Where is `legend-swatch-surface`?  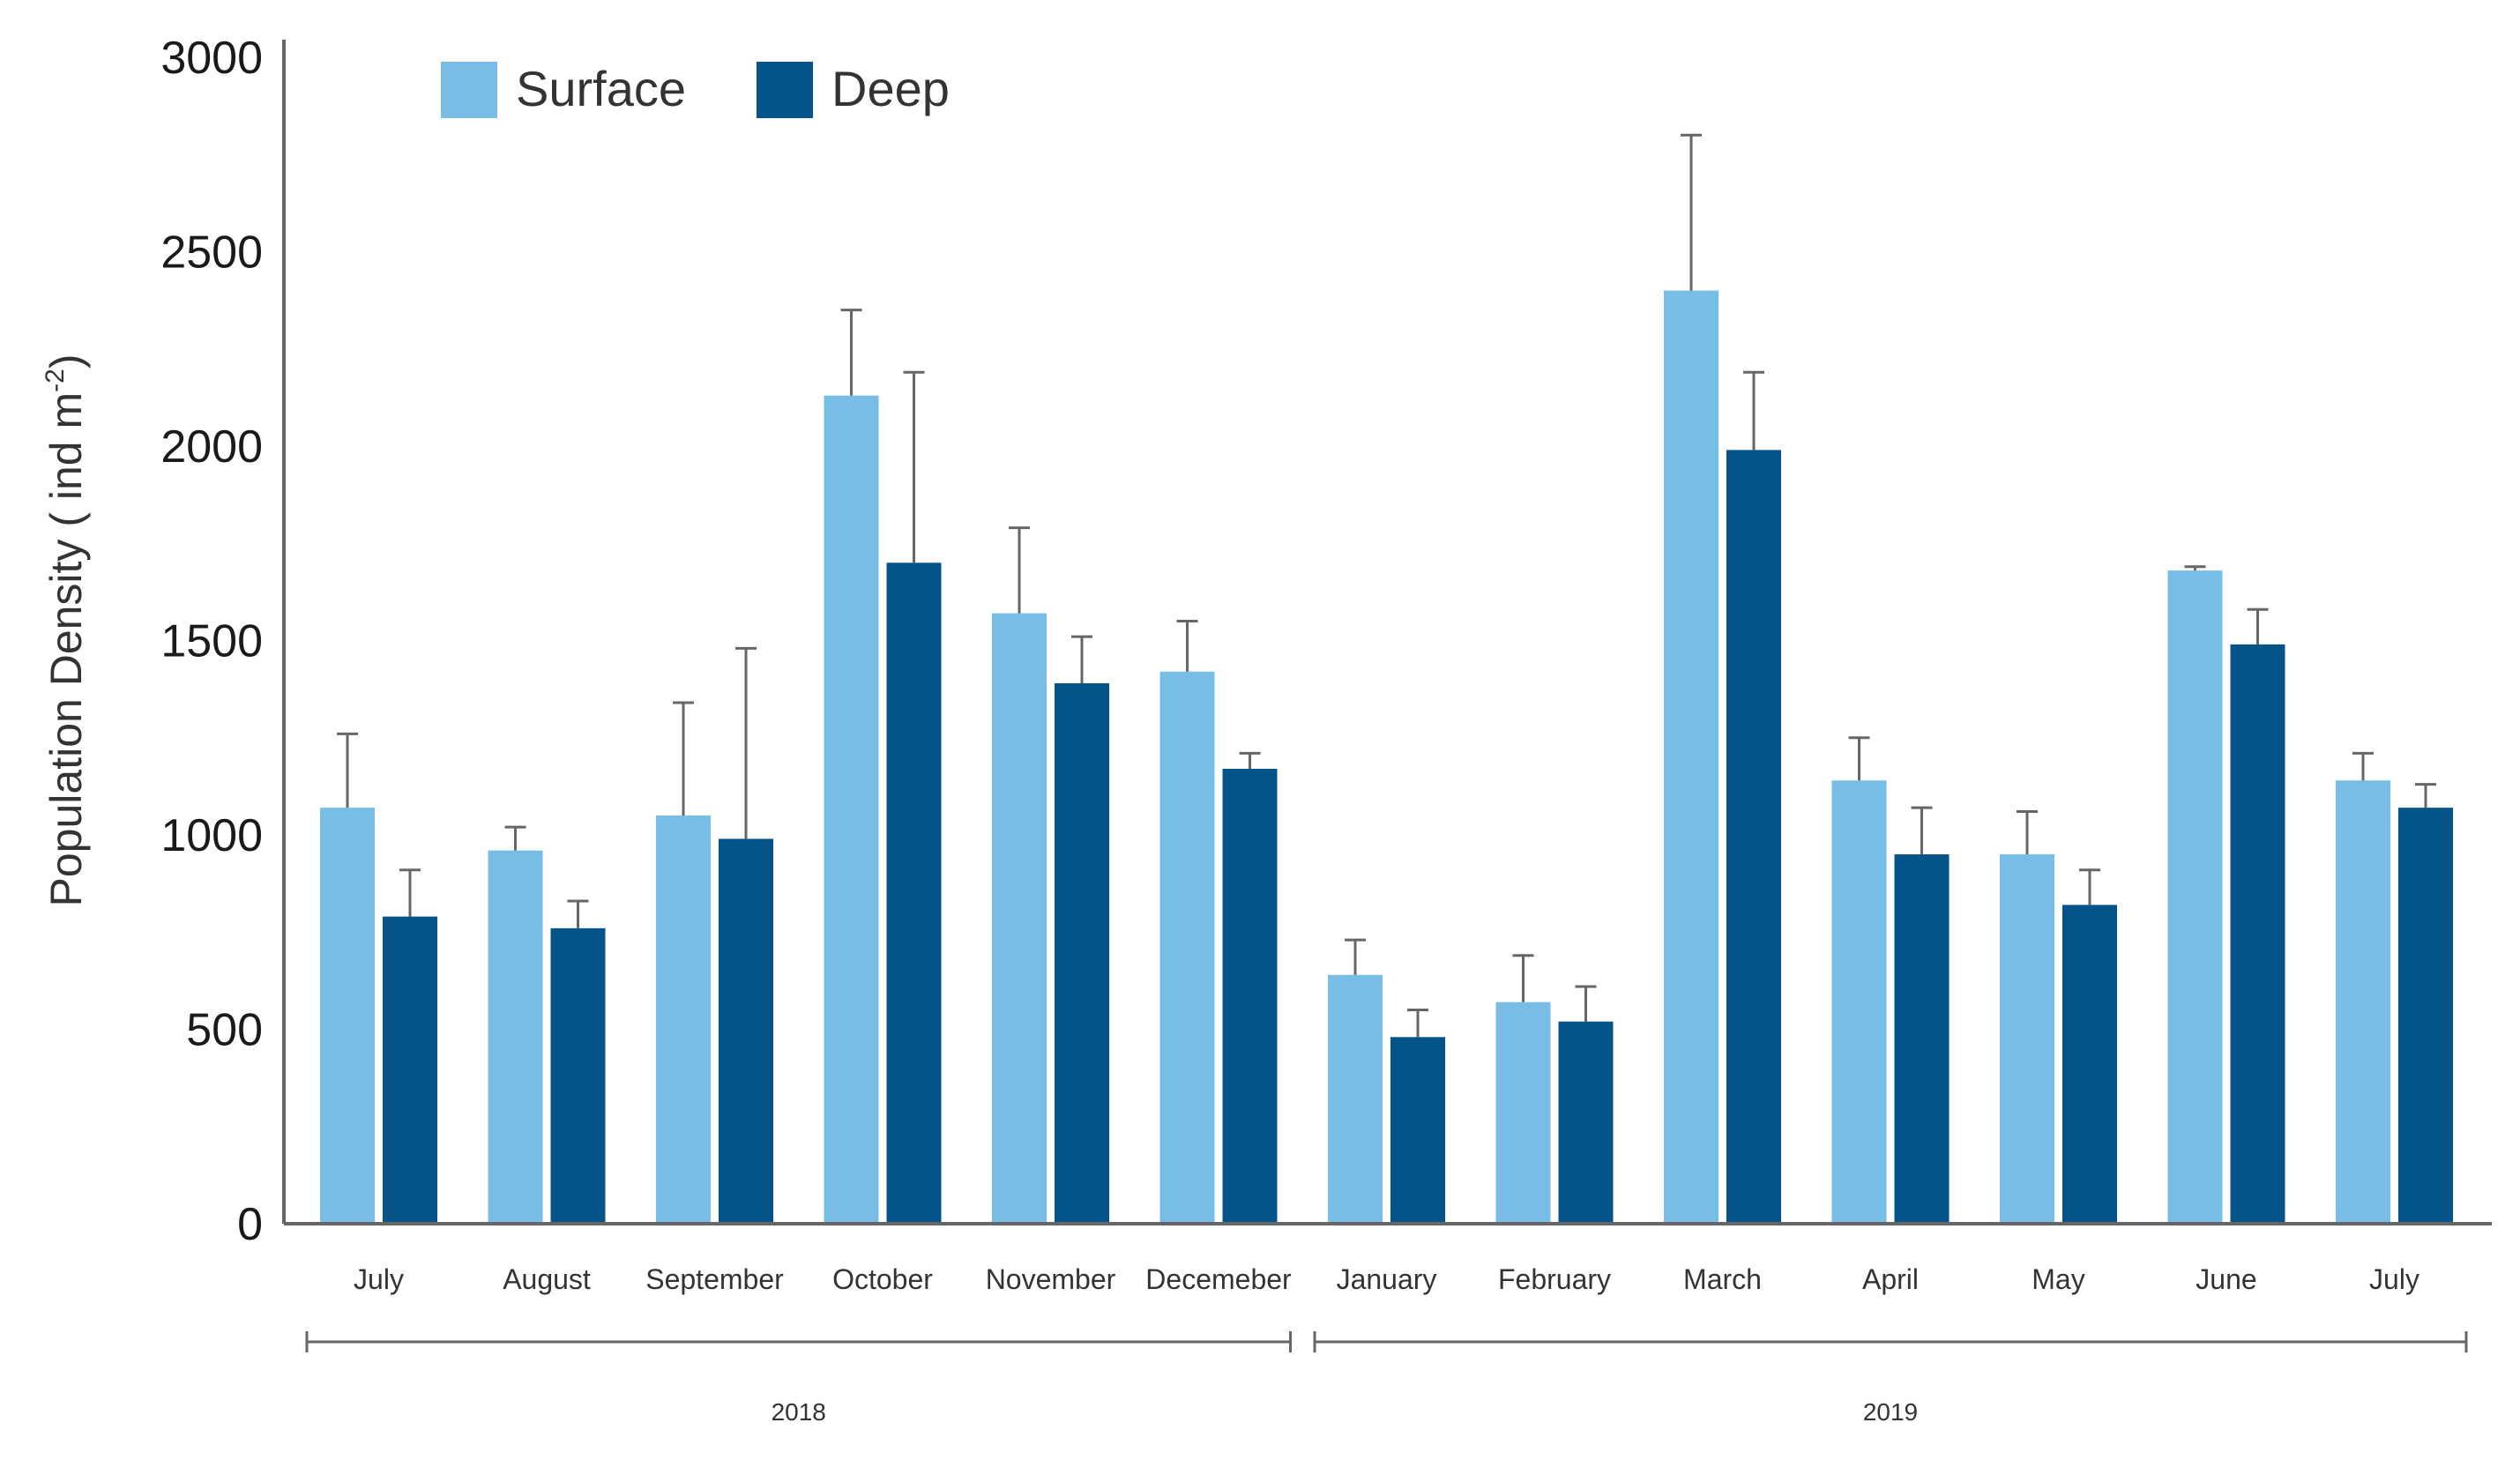 legend-swatch-surface is located at coordinates (469, 90).